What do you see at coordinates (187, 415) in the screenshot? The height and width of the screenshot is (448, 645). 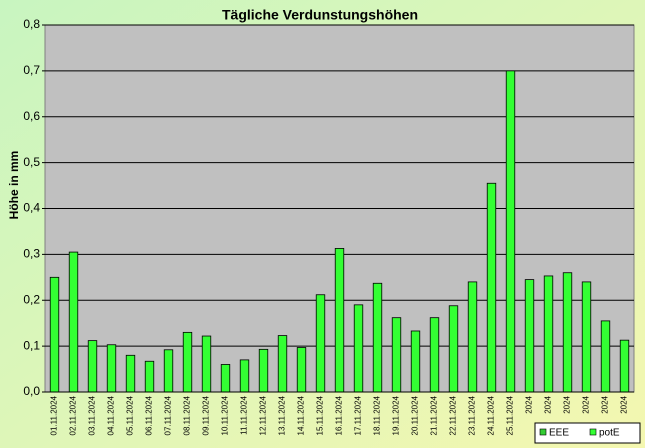 I see `x-tick-label: 08.11.2024` at bounding box center [187, 415].